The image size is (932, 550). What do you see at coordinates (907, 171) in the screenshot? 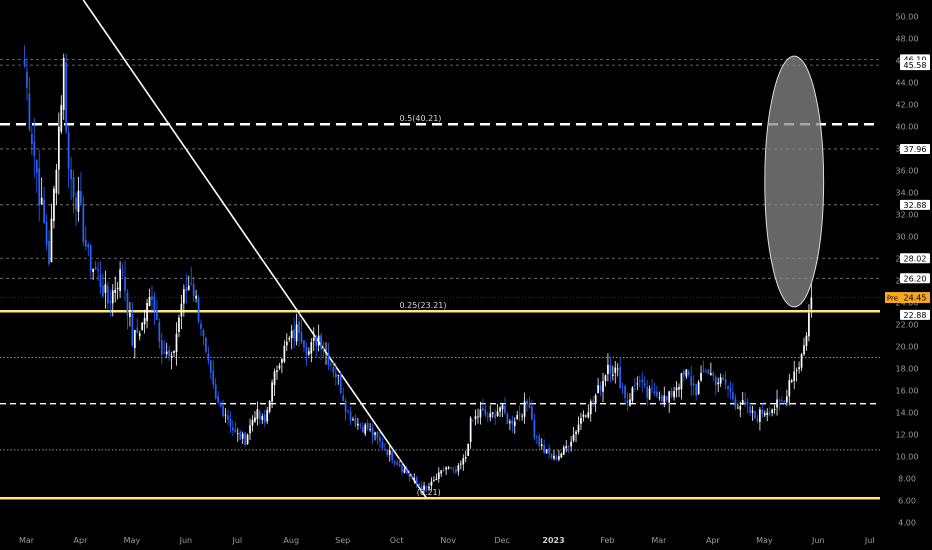
I see `y-tick-label-16: 36.00` at bounding box center [907, 171].